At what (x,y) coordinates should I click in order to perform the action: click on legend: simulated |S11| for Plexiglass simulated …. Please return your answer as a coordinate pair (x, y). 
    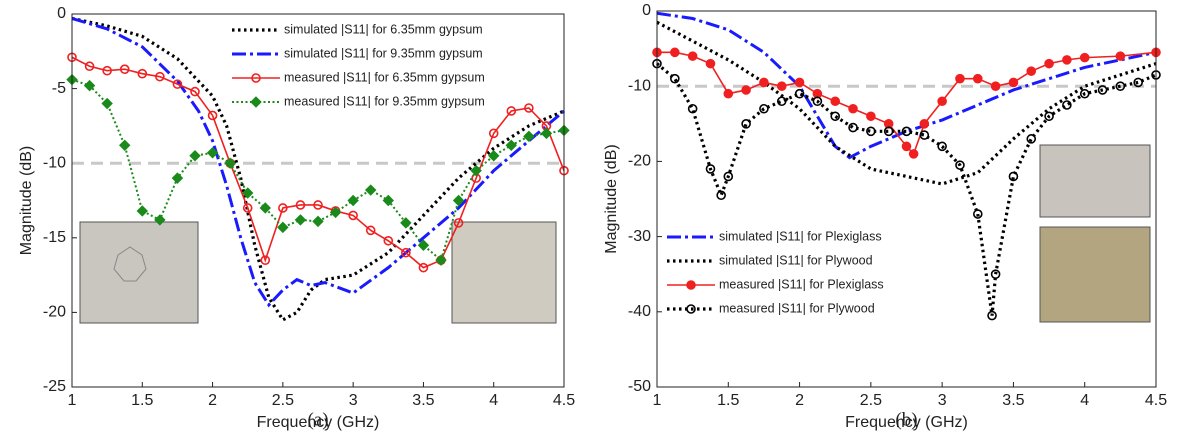
    Looking at the image, I should click on (775, 272).